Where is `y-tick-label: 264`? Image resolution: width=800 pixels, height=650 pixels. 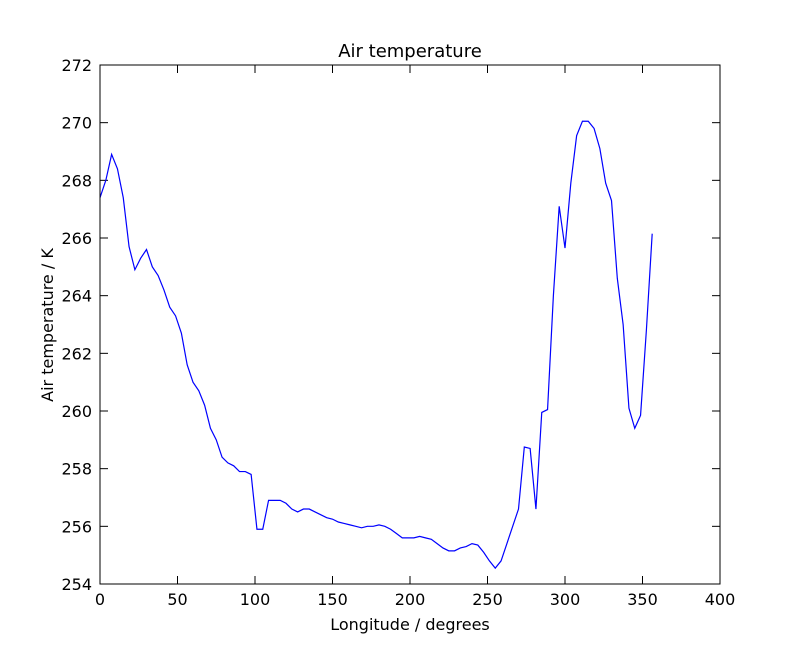 y-tick-label: 264 is located at coordinates (76, 296).